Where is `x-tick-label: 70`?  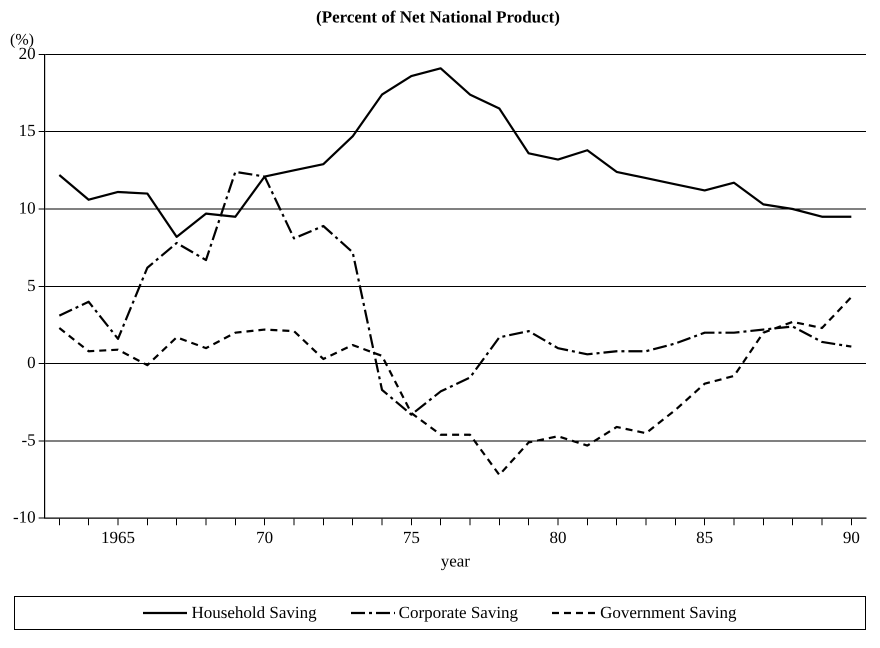 x-tick-label: 70 is located at coordinates (265, 537).